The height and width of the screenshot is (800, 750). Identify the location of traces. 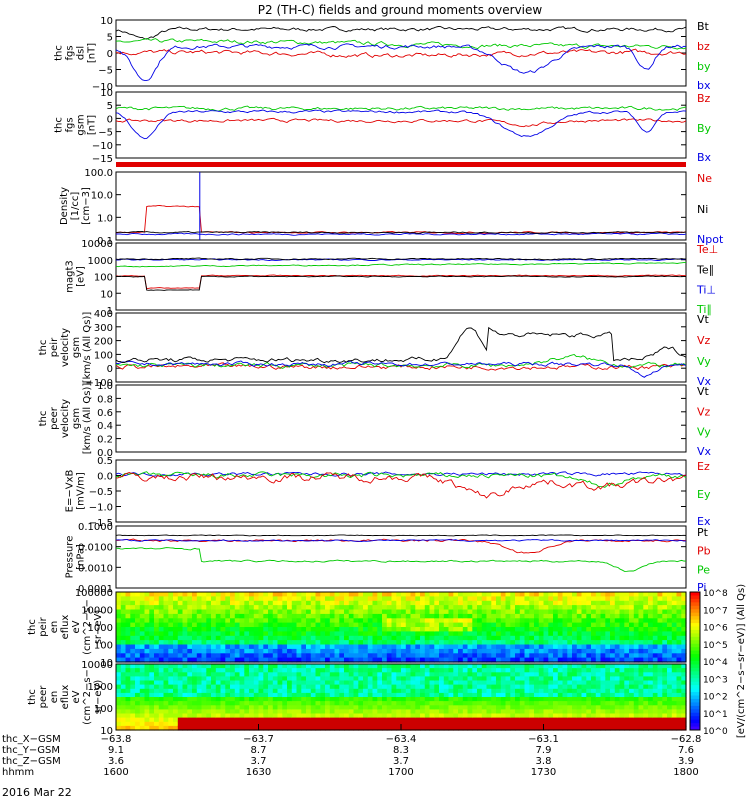
(401, 274).